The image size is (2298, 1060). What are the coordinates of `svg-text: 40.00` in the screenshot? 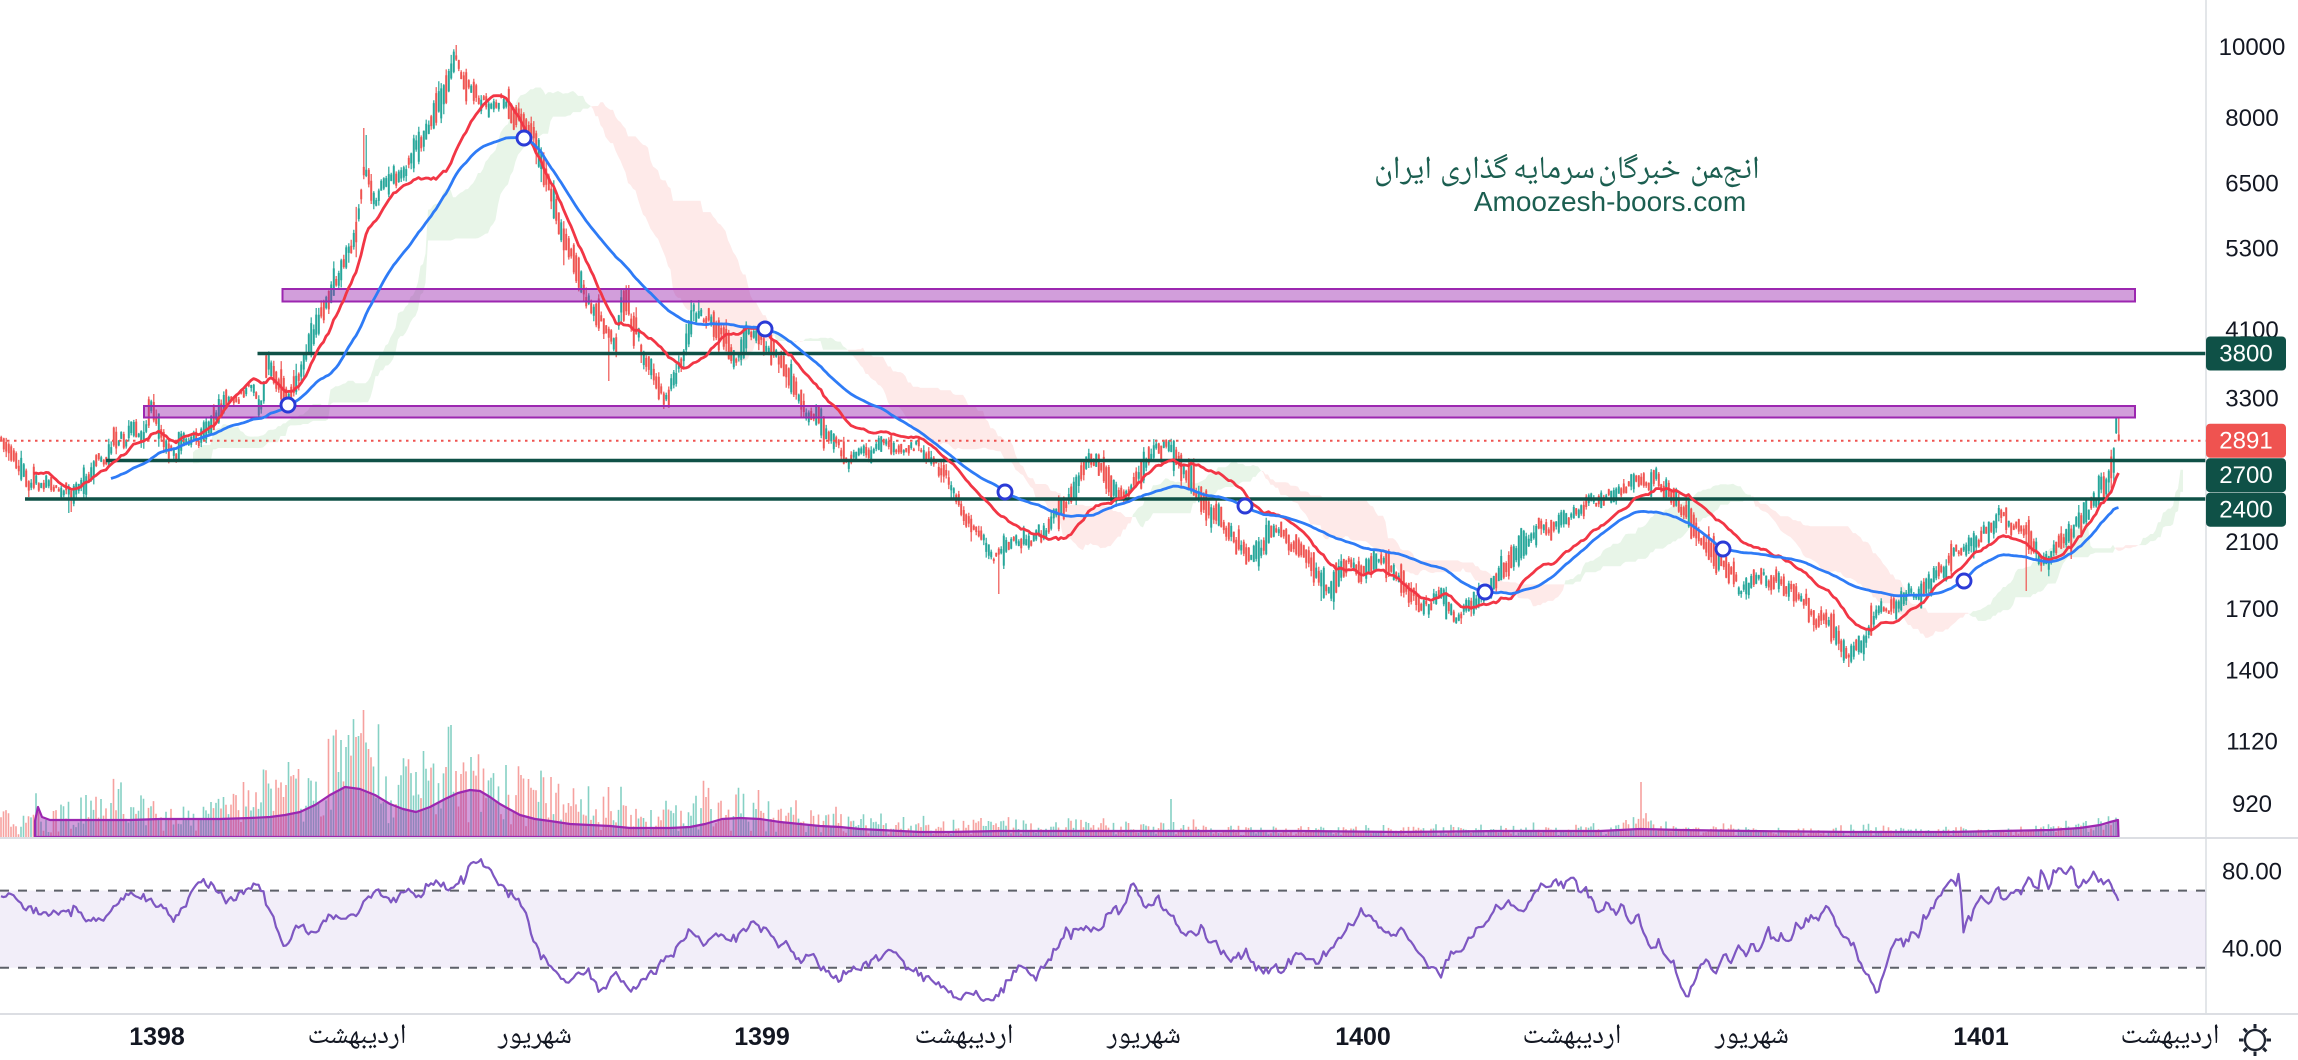 It's located at (2252, 948).